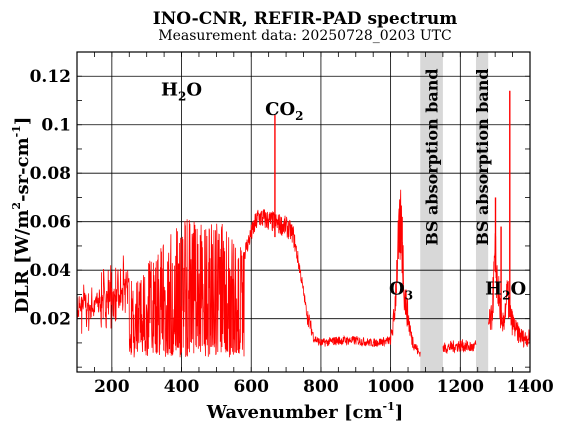 Image resolution: width=567 pixels, height=425 pixels. I want to click on x-axis-label: Wavenumber [cm-1], so click(305, 411).